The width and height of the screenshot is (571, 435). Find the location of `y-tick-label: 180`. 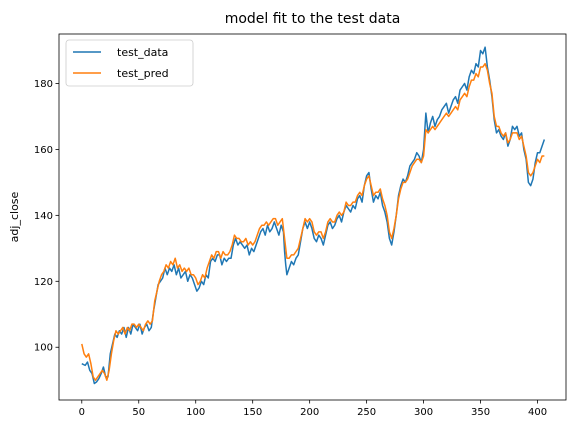

y-tick-label: 180 is located at coordinates (43, 84).